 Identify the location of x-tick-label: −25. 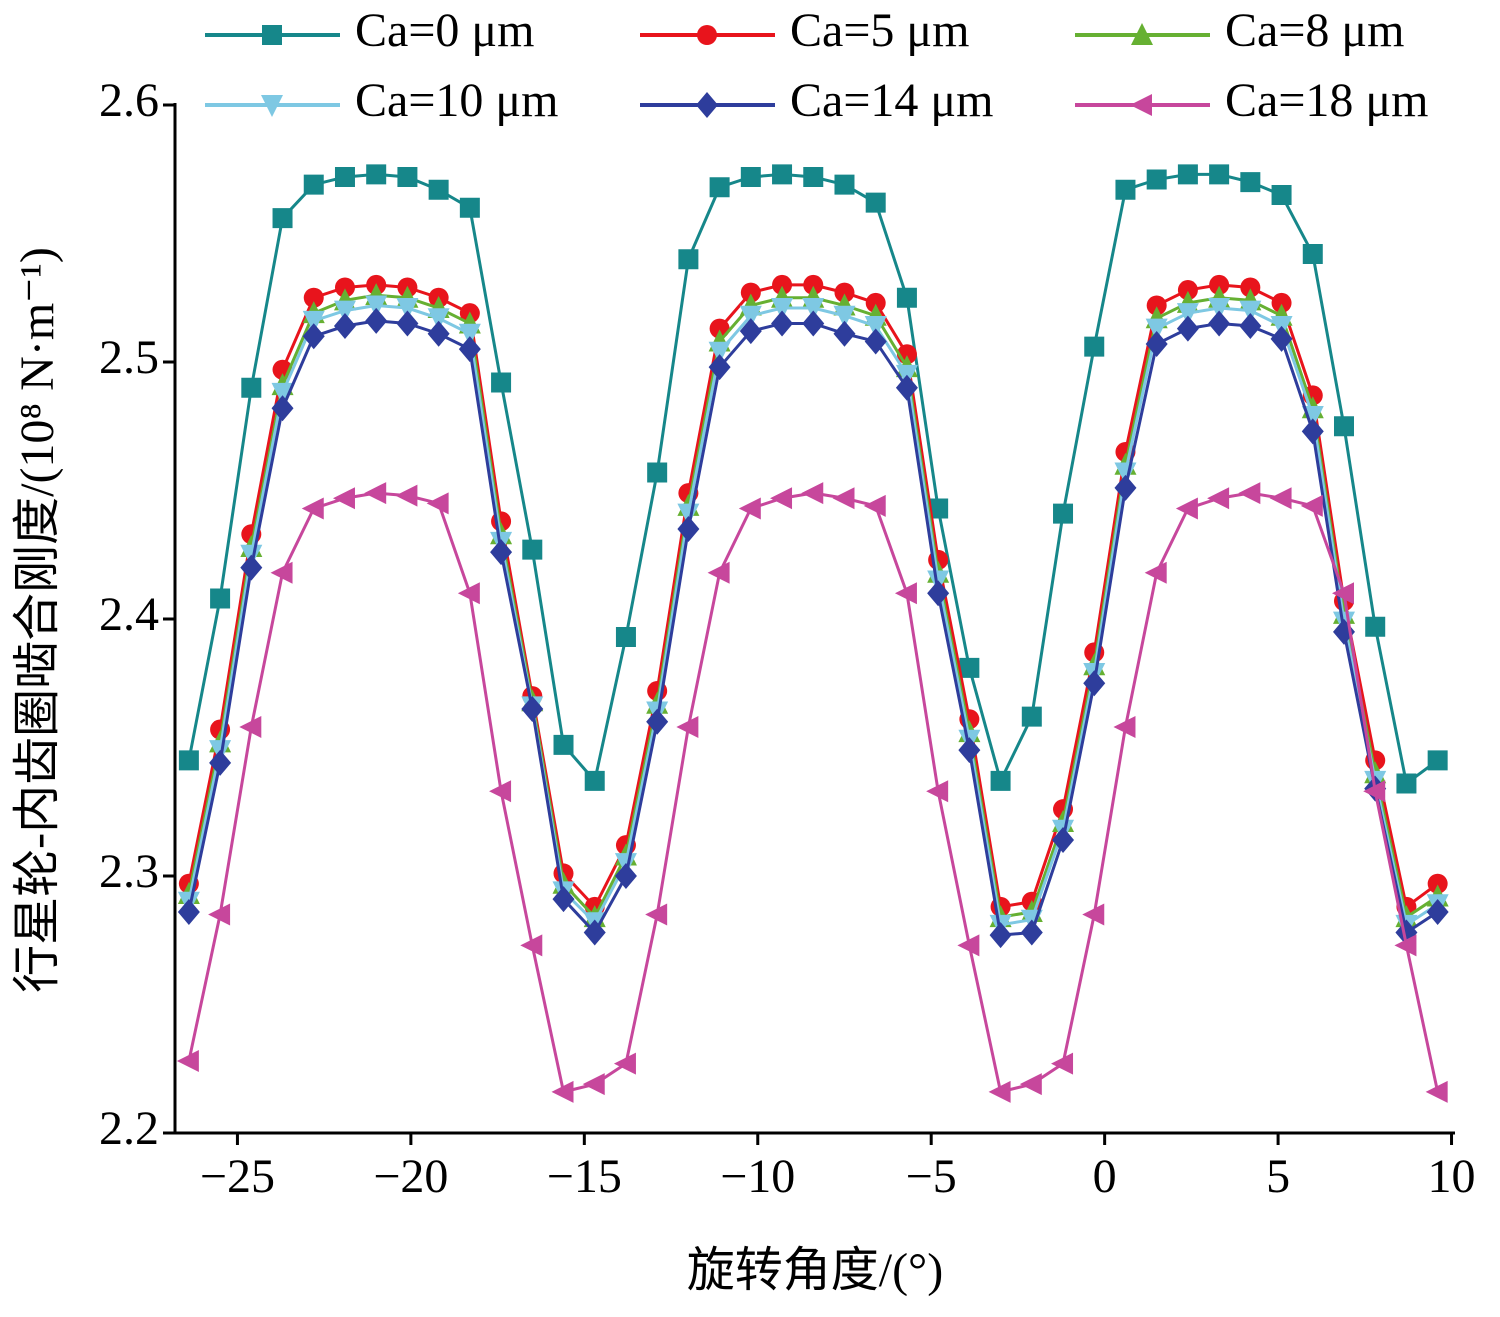
(237, 1176).